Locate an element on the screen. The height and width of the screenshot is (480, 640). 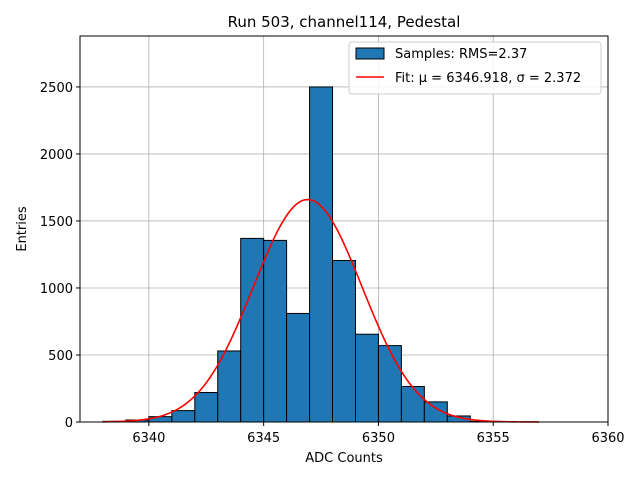
legend-fit-prefix: Fit: is located at coordinates (407, 78).